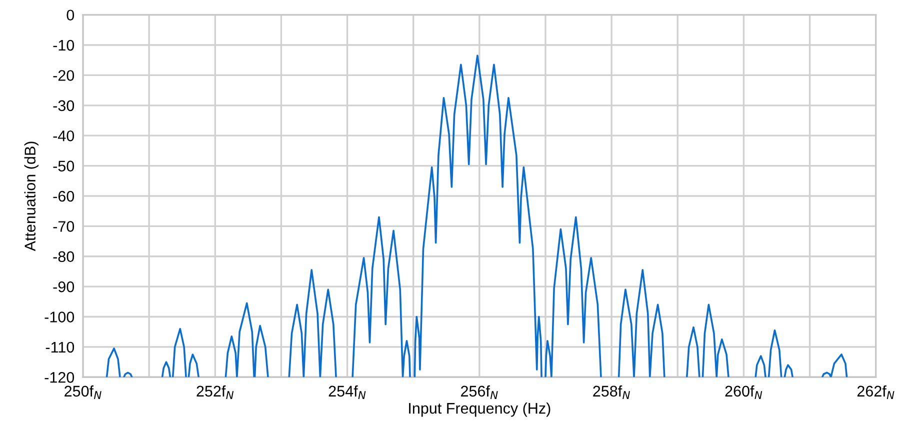 The image size is (902, 436). What do you see at coordinates (63, 256) in the screenshot?
I see `y-tick-label: -80` at bounding box center [63, 256].